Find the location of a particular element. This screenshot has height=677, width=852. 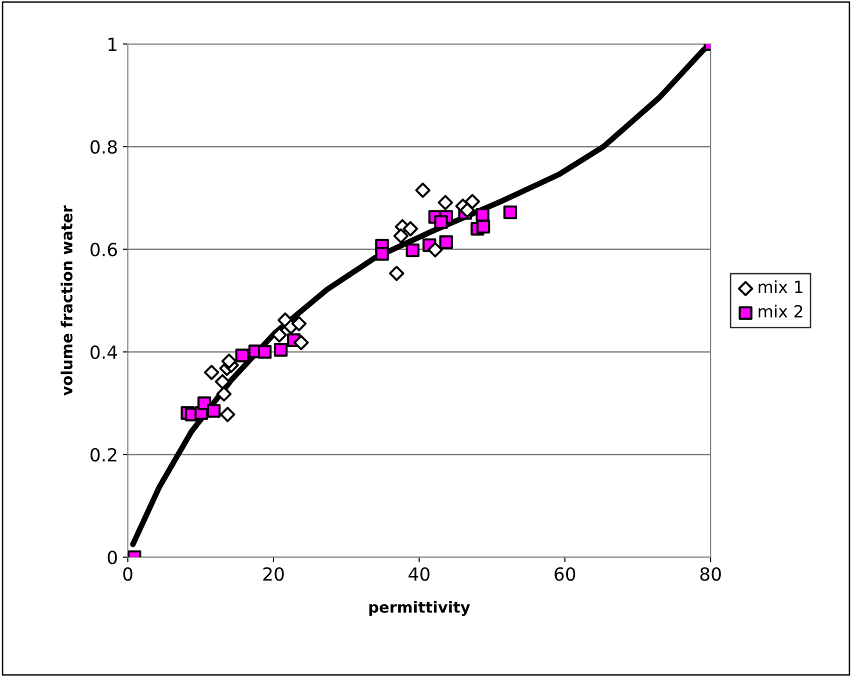

x-tick-label: 60 is located at coordinates (565, 574).